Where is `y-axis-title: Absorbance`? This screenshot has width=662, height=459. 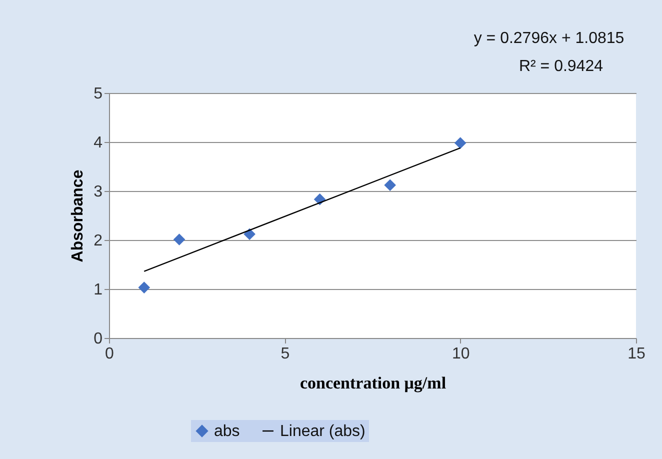 y-axis-title: Absorbance is located at coordinates (78, 216).